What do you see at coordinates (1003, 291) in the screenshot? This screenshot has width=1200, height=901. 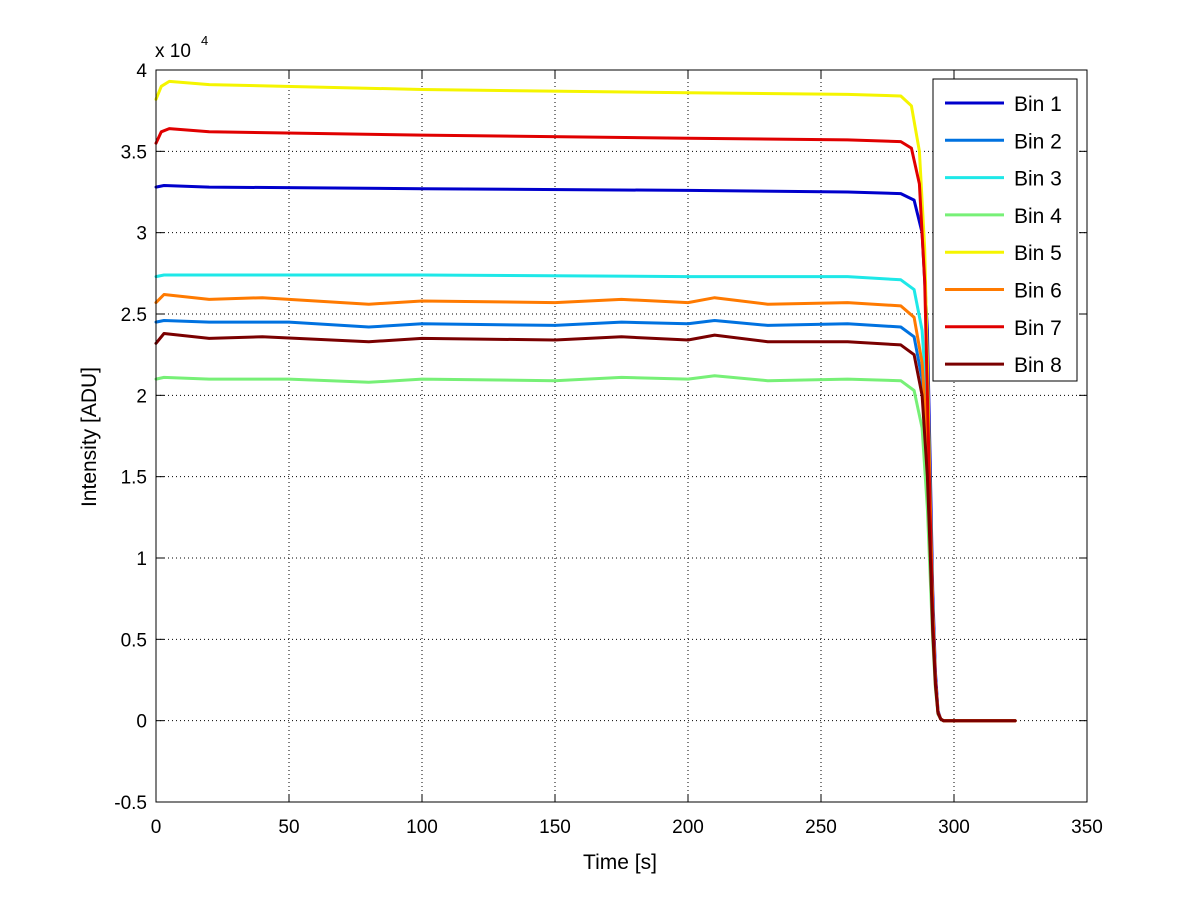 I see `legend-entry-bin-6: Bin 6` at bounding box center [1003, 291].